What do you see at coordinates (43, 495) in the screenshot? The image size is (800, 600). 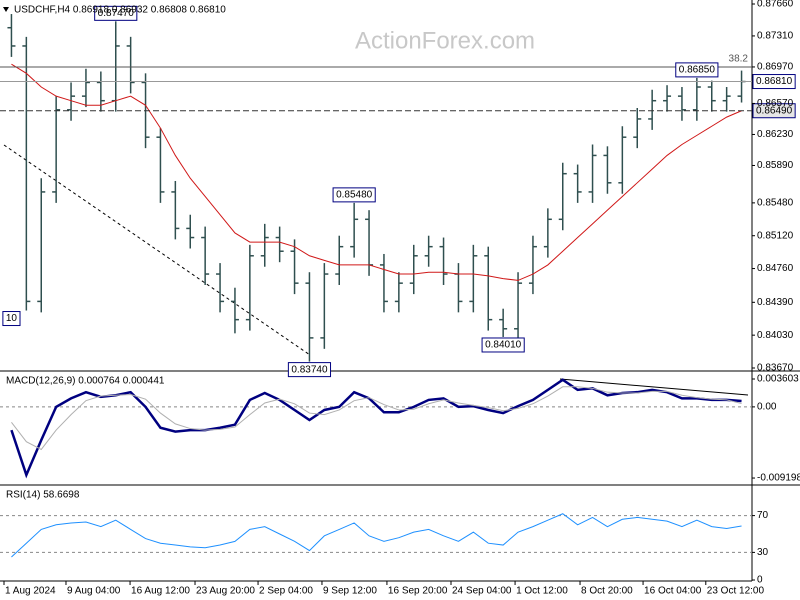 I see `panel-title: RSI(14) 58.6698` at bounding box center [43, 495].